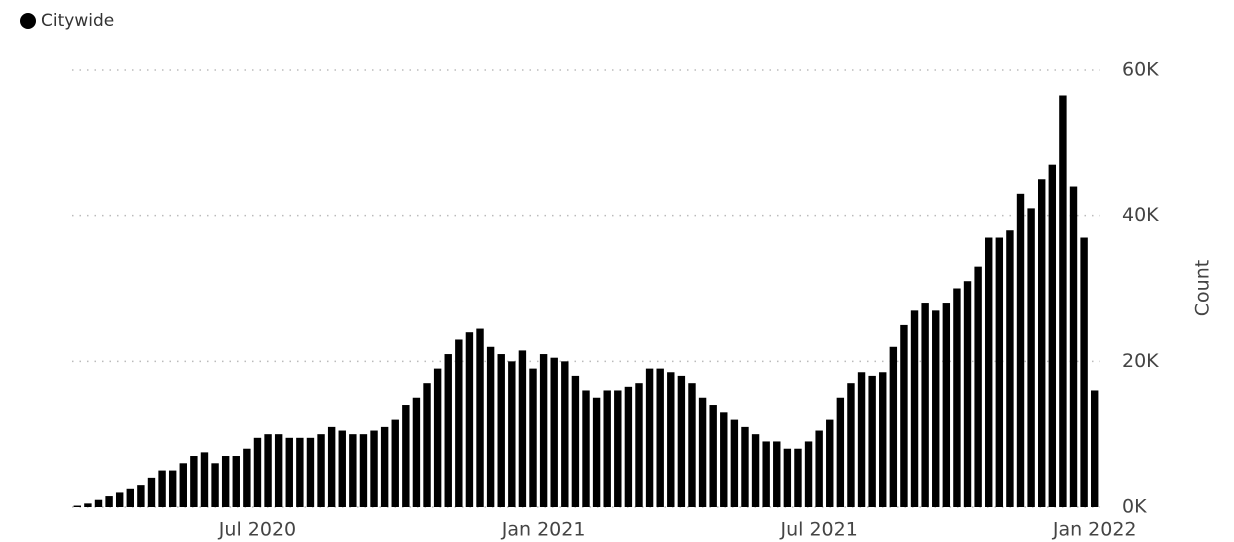  Describe the element at coordinates (1140, 70) in the screenshot. I see `y-tick-label: 60K` at that location.